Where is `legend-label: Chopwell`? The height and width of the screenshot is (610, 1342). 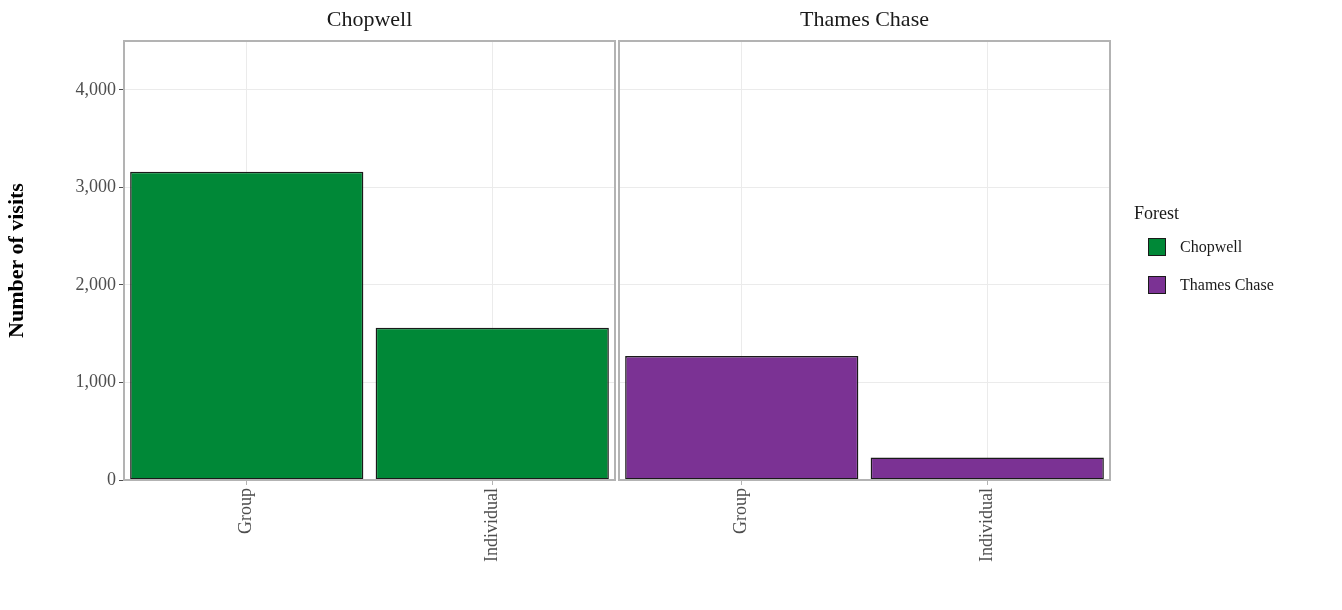 legend-label: Chopwell is located at coordinates (1211, 247).